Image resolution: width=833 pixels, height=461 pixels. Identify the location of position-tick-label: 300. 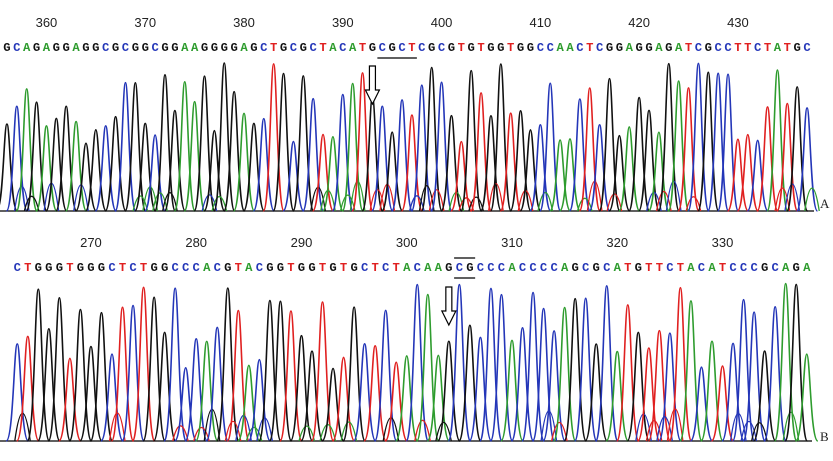
(407, 242).